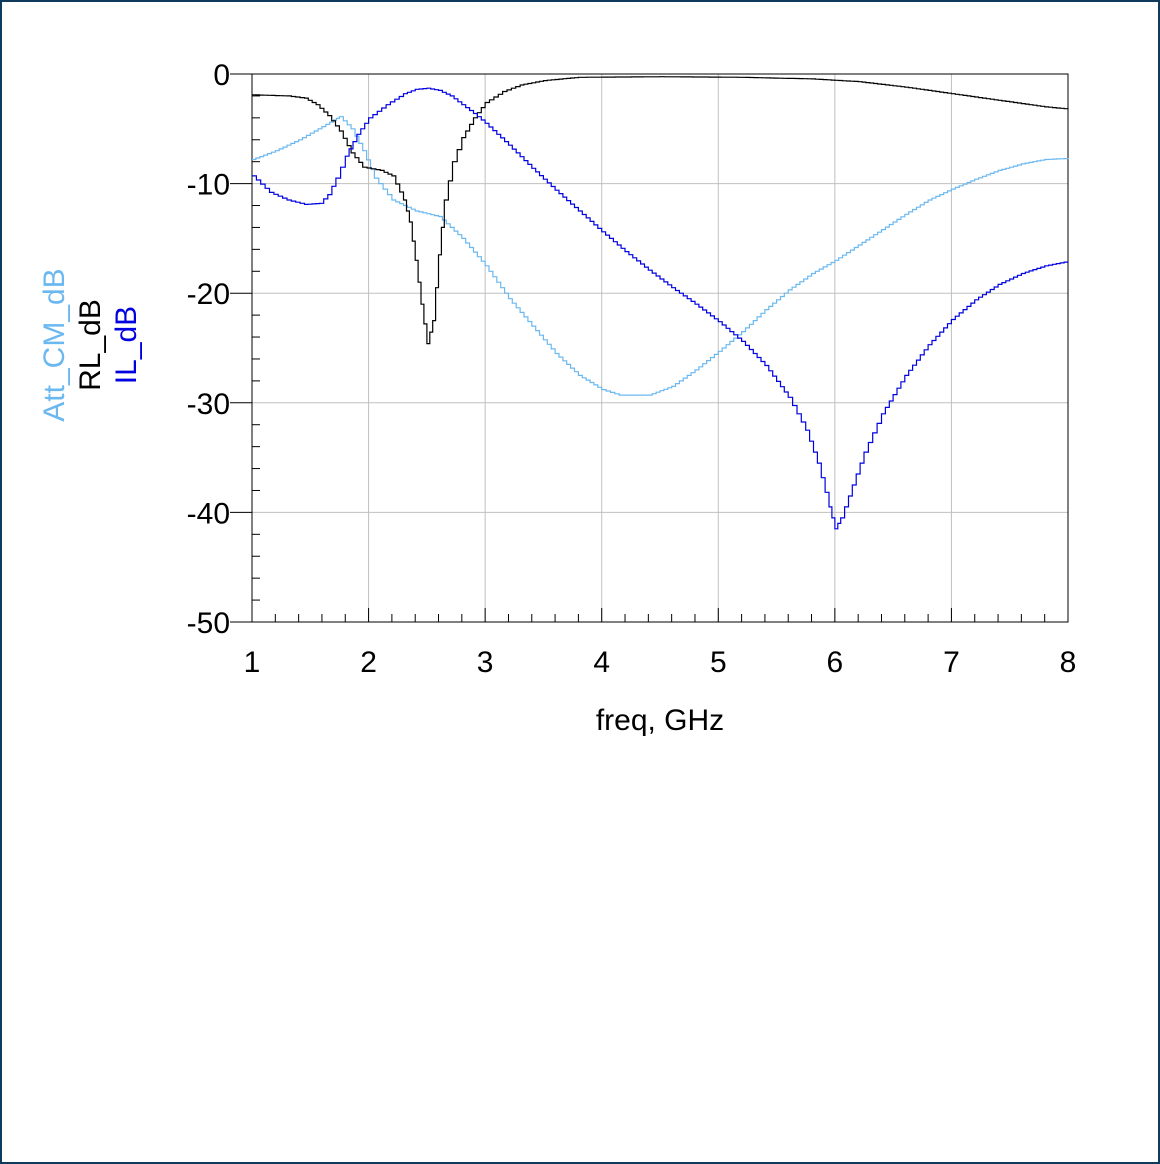  What do you see at coordinates (368, 662) in the screenshot?
I see `x-tick-label: 2` at bounding box center [368, 662].